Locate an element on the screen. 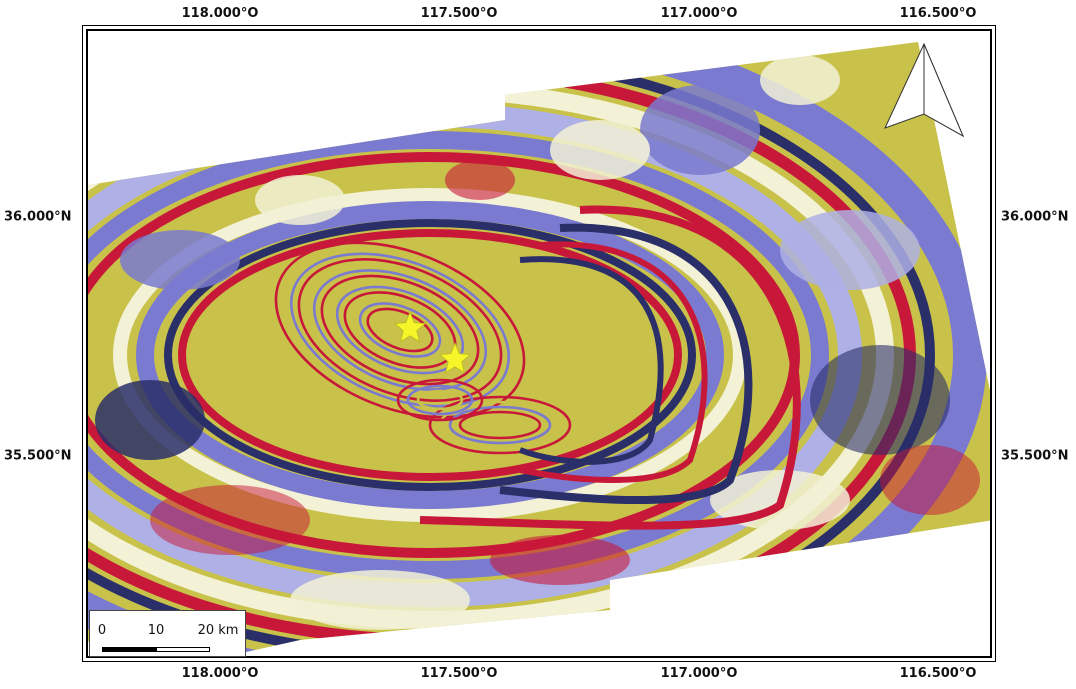 This screenshot has height=689, width=1076. lat-label-left-36: 36.000°N is located at coordinates (38, 217).